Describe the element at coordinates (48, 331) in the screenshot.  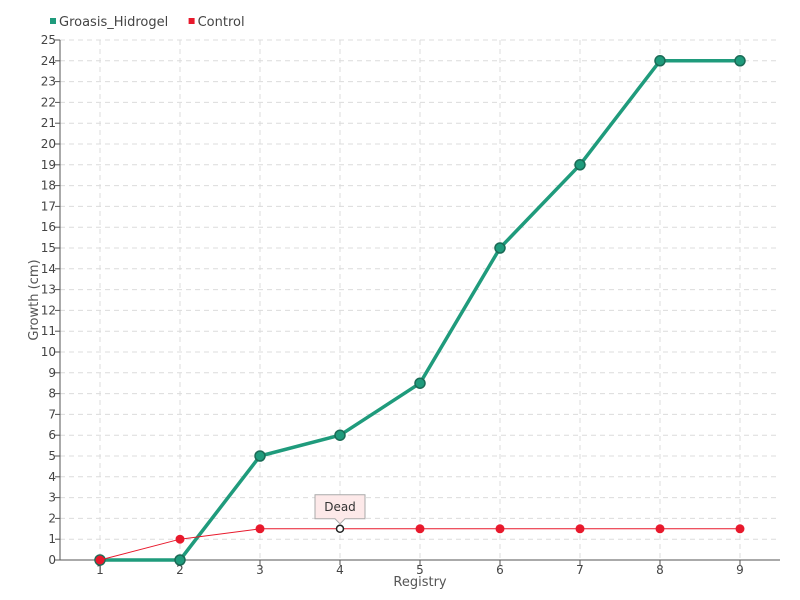
I see `y-tick-label: 11` at that location.